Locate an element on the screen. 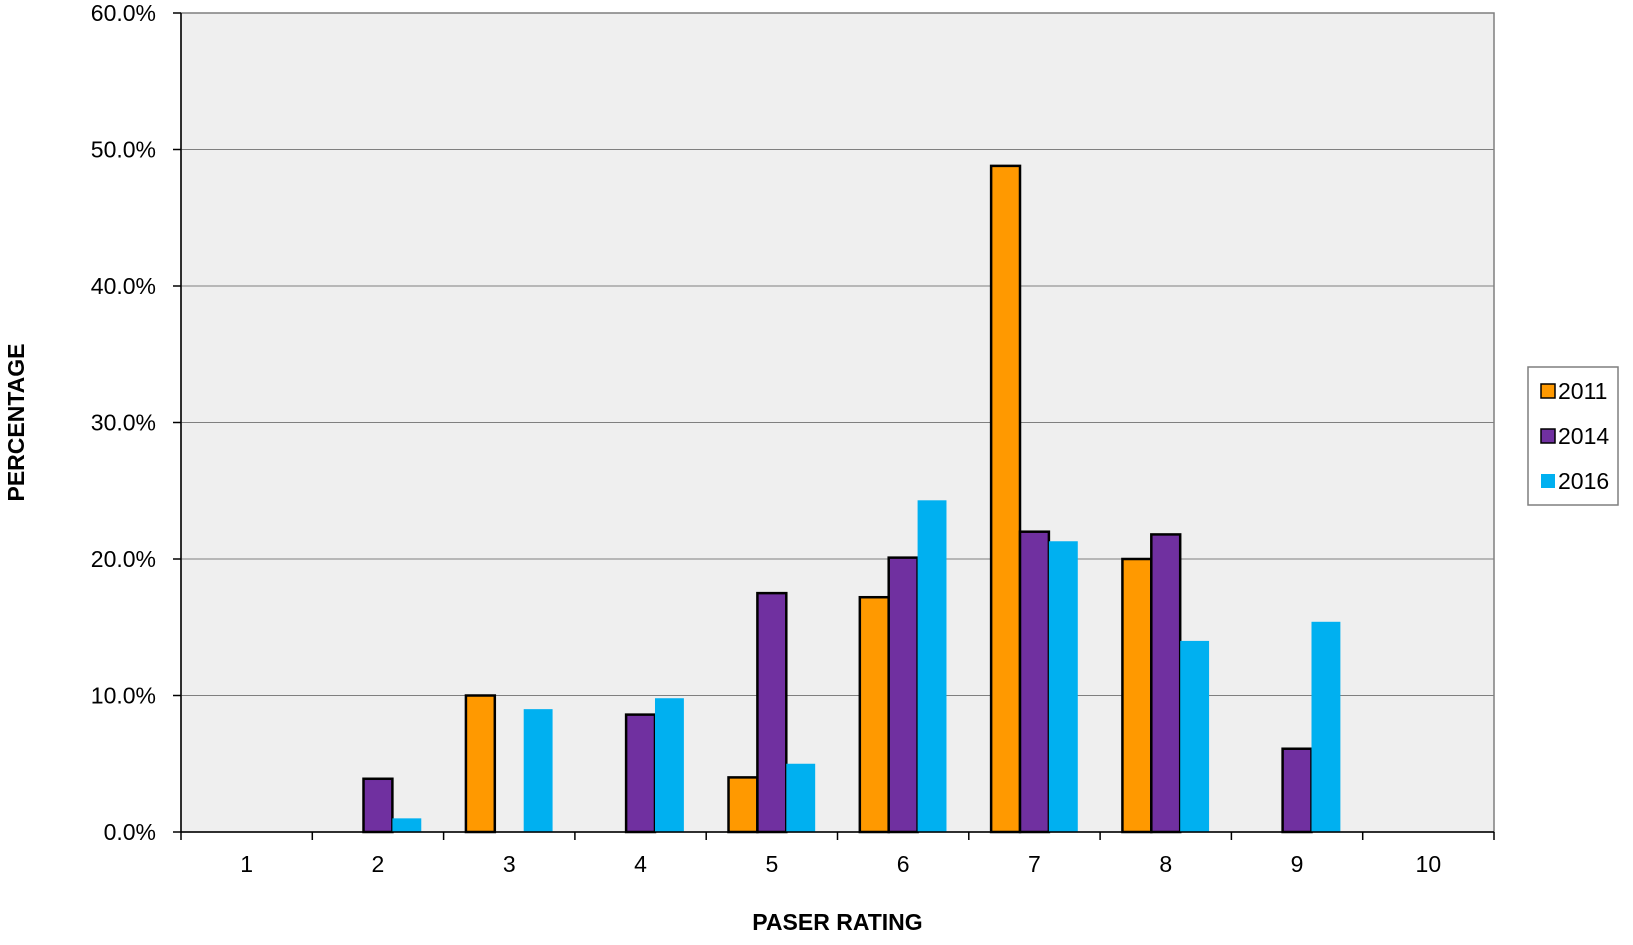 The height and width of the screenshot is (945, 1633). y-tick-label: 30.0% is located at coordinates (123, 423).